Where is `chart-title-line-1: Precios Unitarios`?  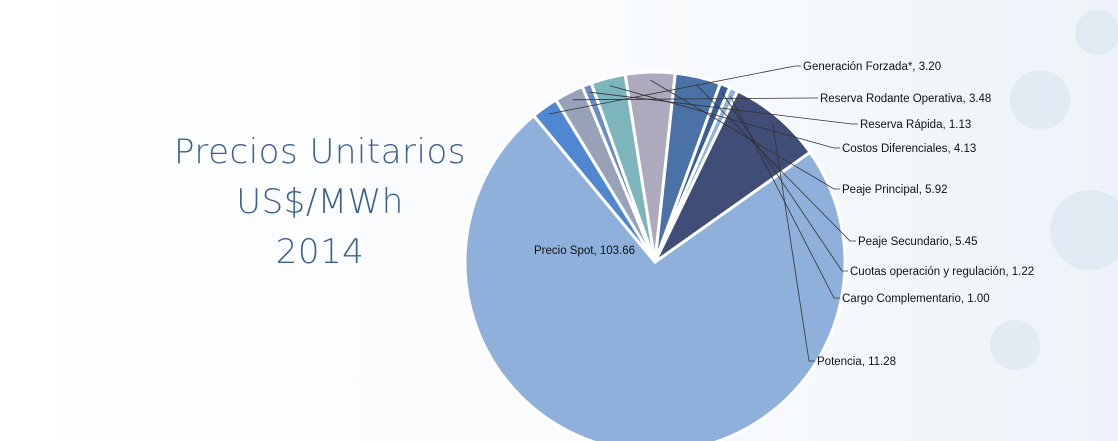
chart-title-line-1: Precios Unitarios is located at coordinates (319, 152).